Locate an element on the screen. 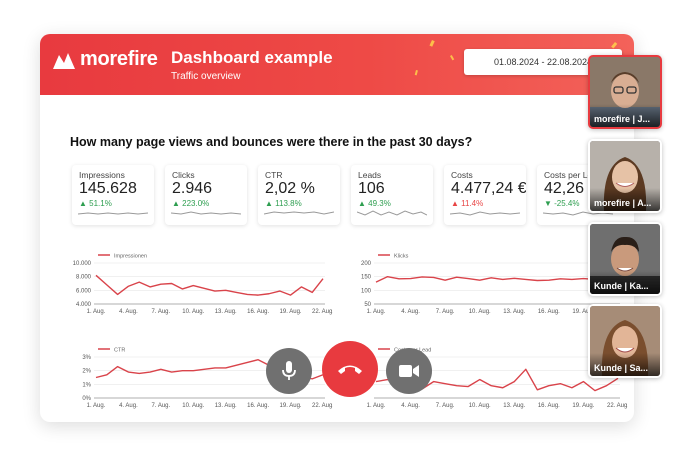 The image size is (700, 460). microphone-icon is located at coordinates (289, 370).